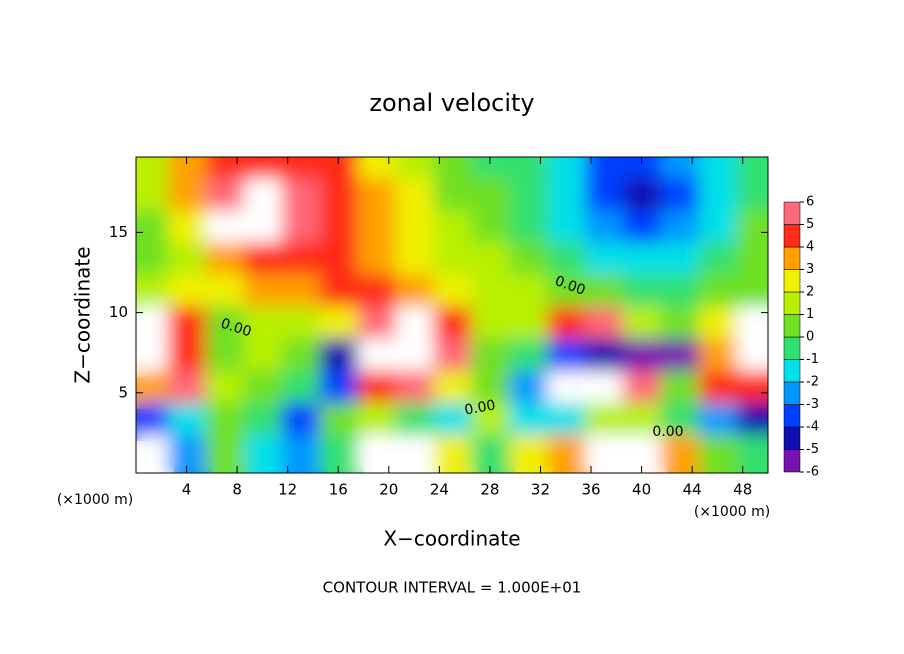  I want to click on colorbar-label: -5, so click(812, 449).